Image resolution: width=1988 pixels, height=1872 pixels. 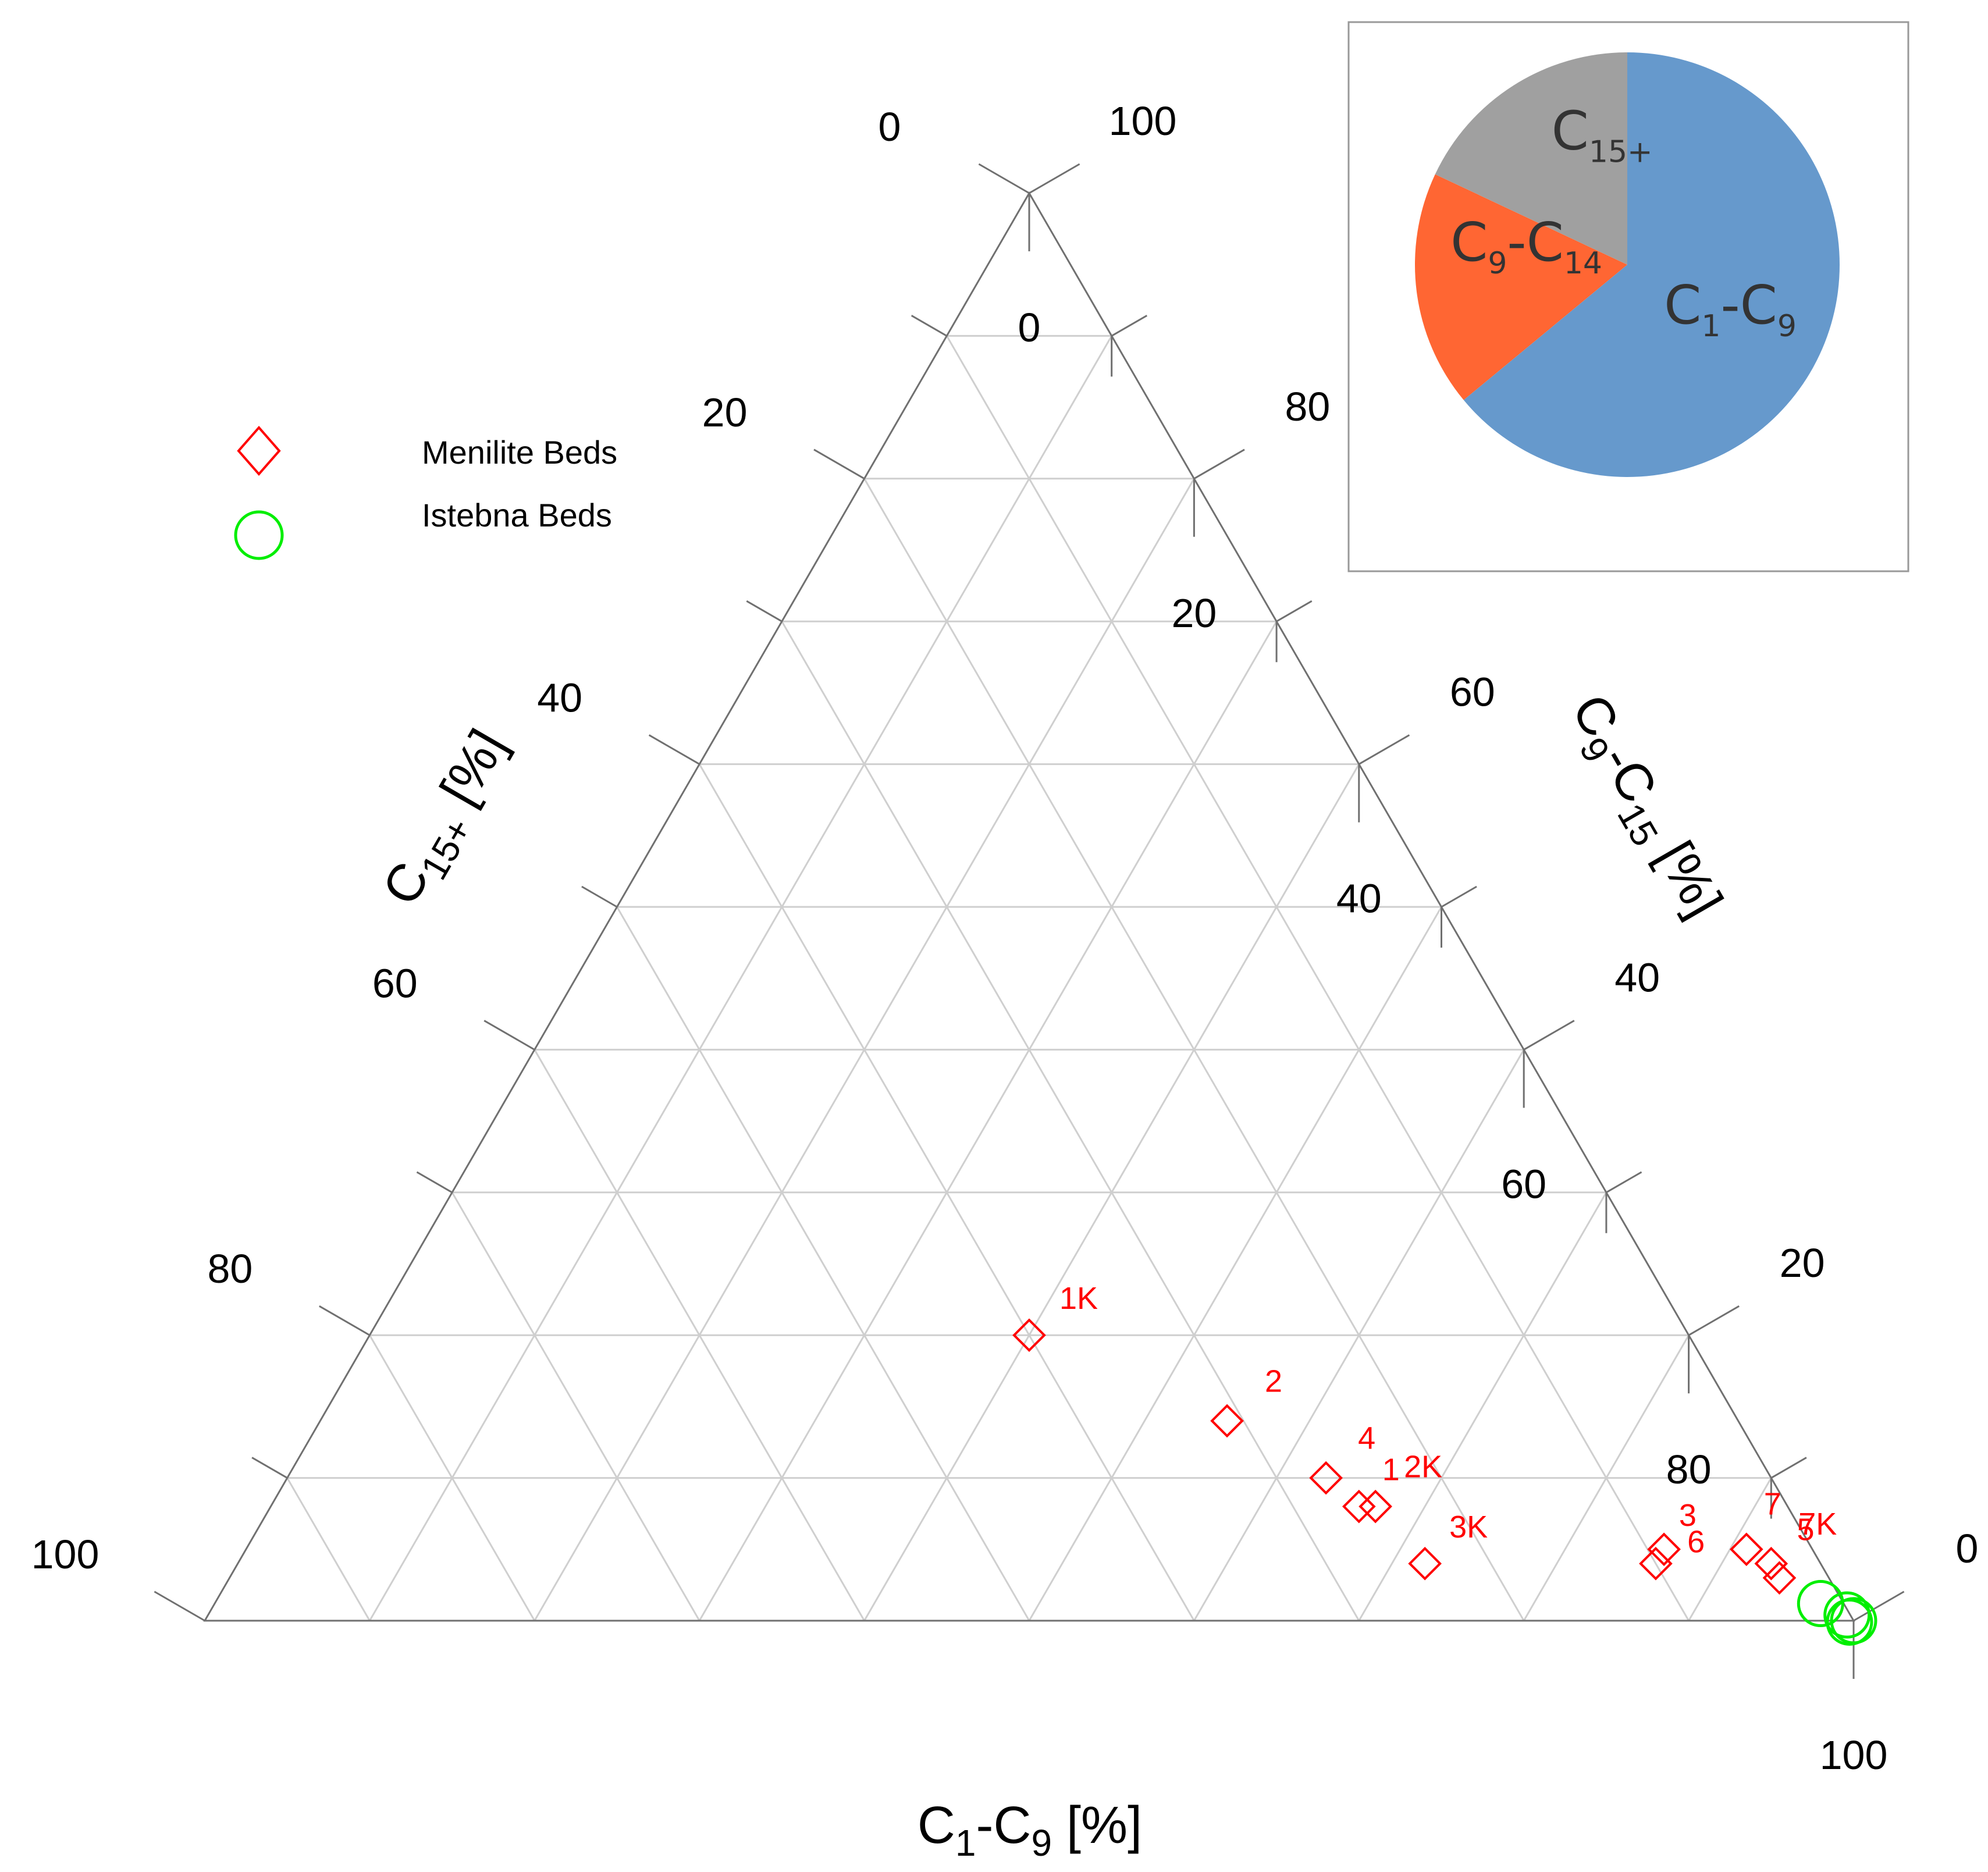 I want to click on pie-inset: C1-C9 C9-C14 C15+, so click(x=1628, y=296).